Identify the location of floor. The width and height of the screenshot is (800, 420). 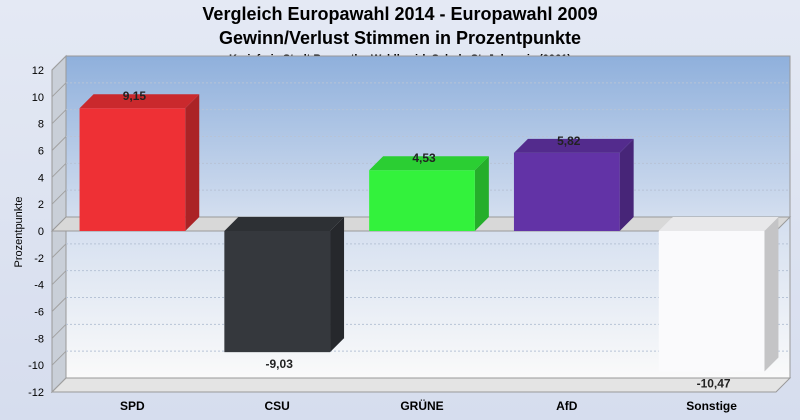
(421, 385).